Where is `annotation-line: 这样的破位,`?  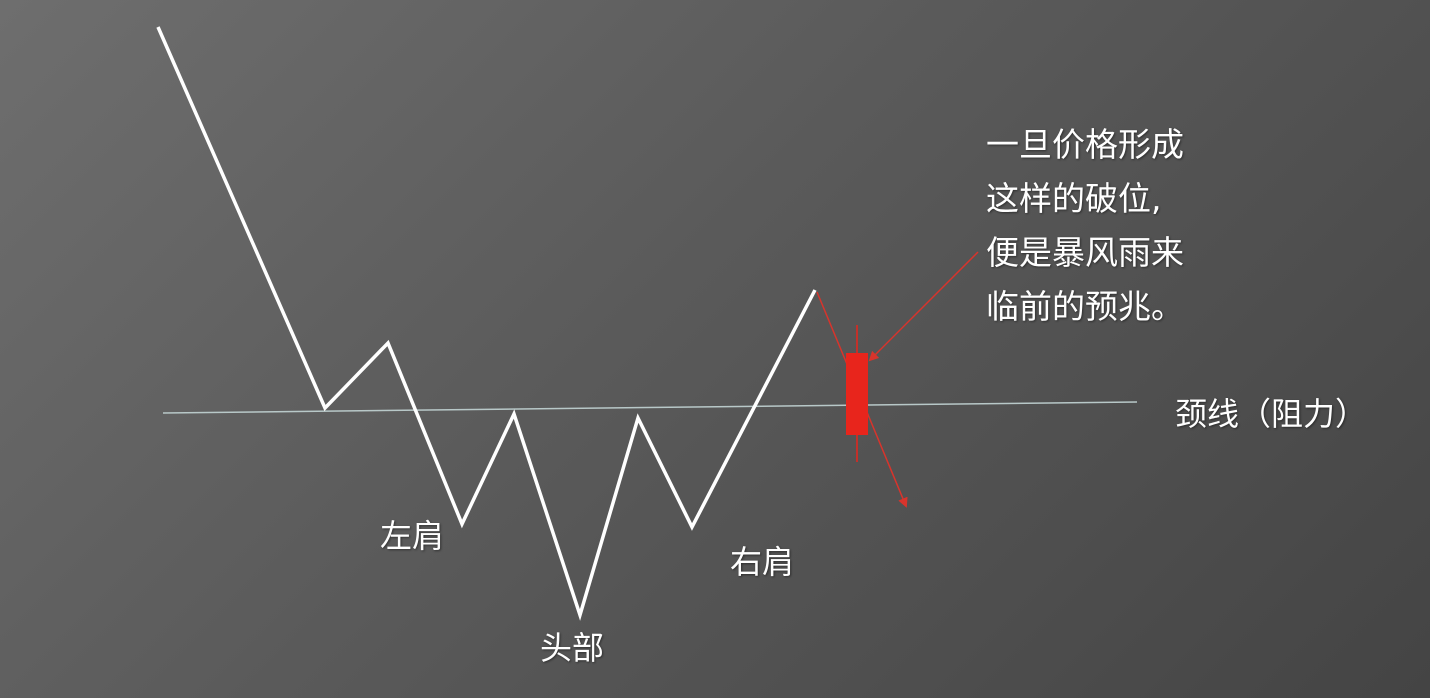
annotation-line: 这样的破位, is located at coordinates (1074, 198).